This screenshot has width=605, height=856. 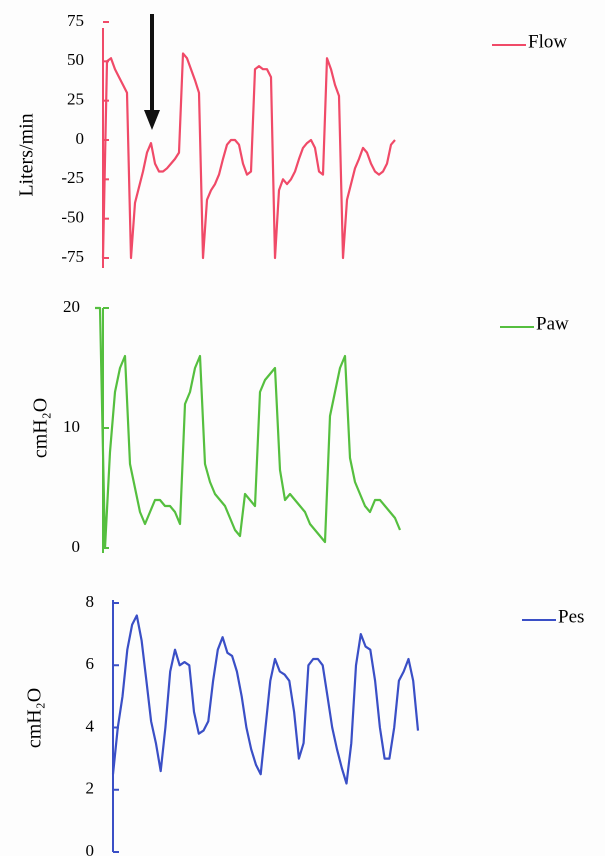 I want to click on y-tick-label: 75, so click(x=75, y=20).